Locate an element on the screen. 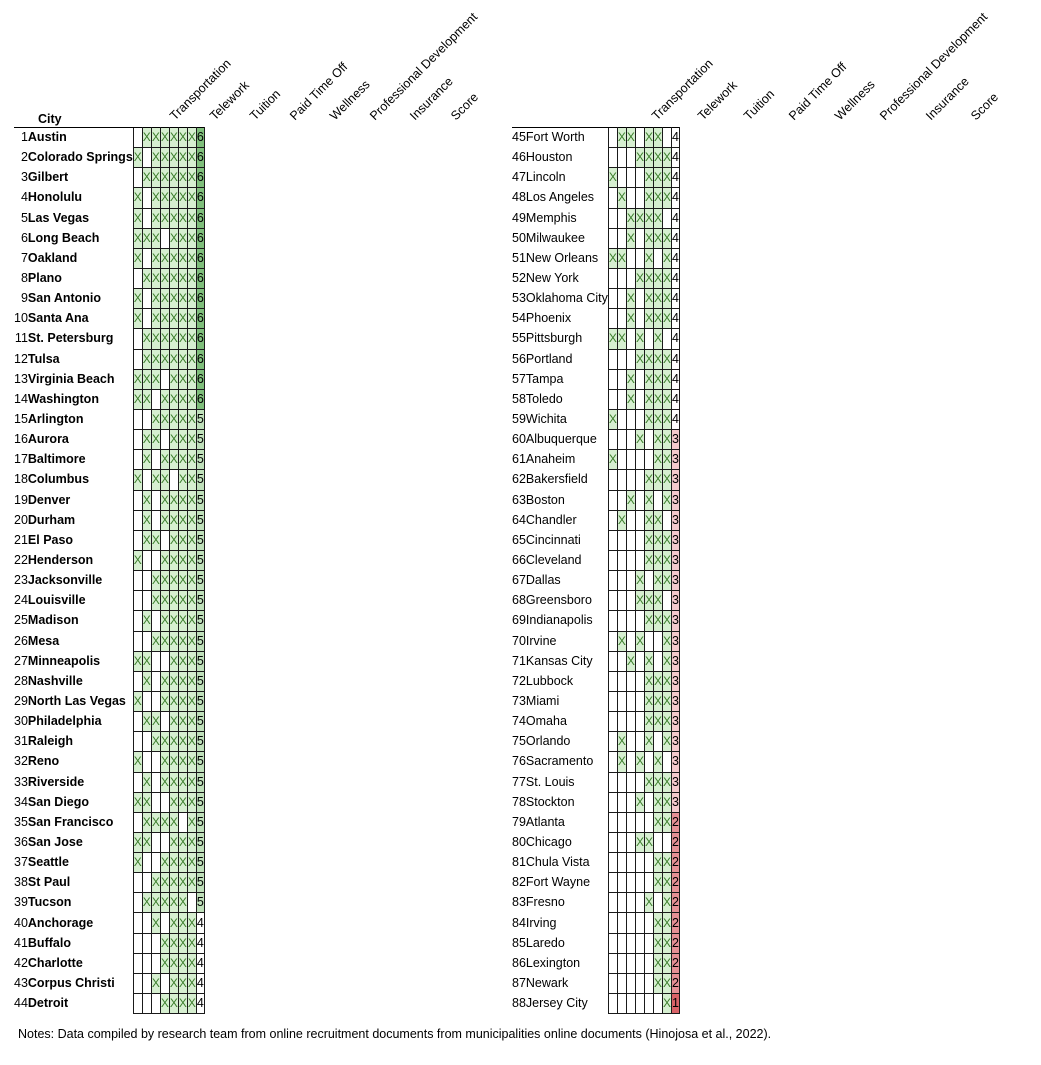  city-name: Fort Worth is located at coordinates (567, 137).